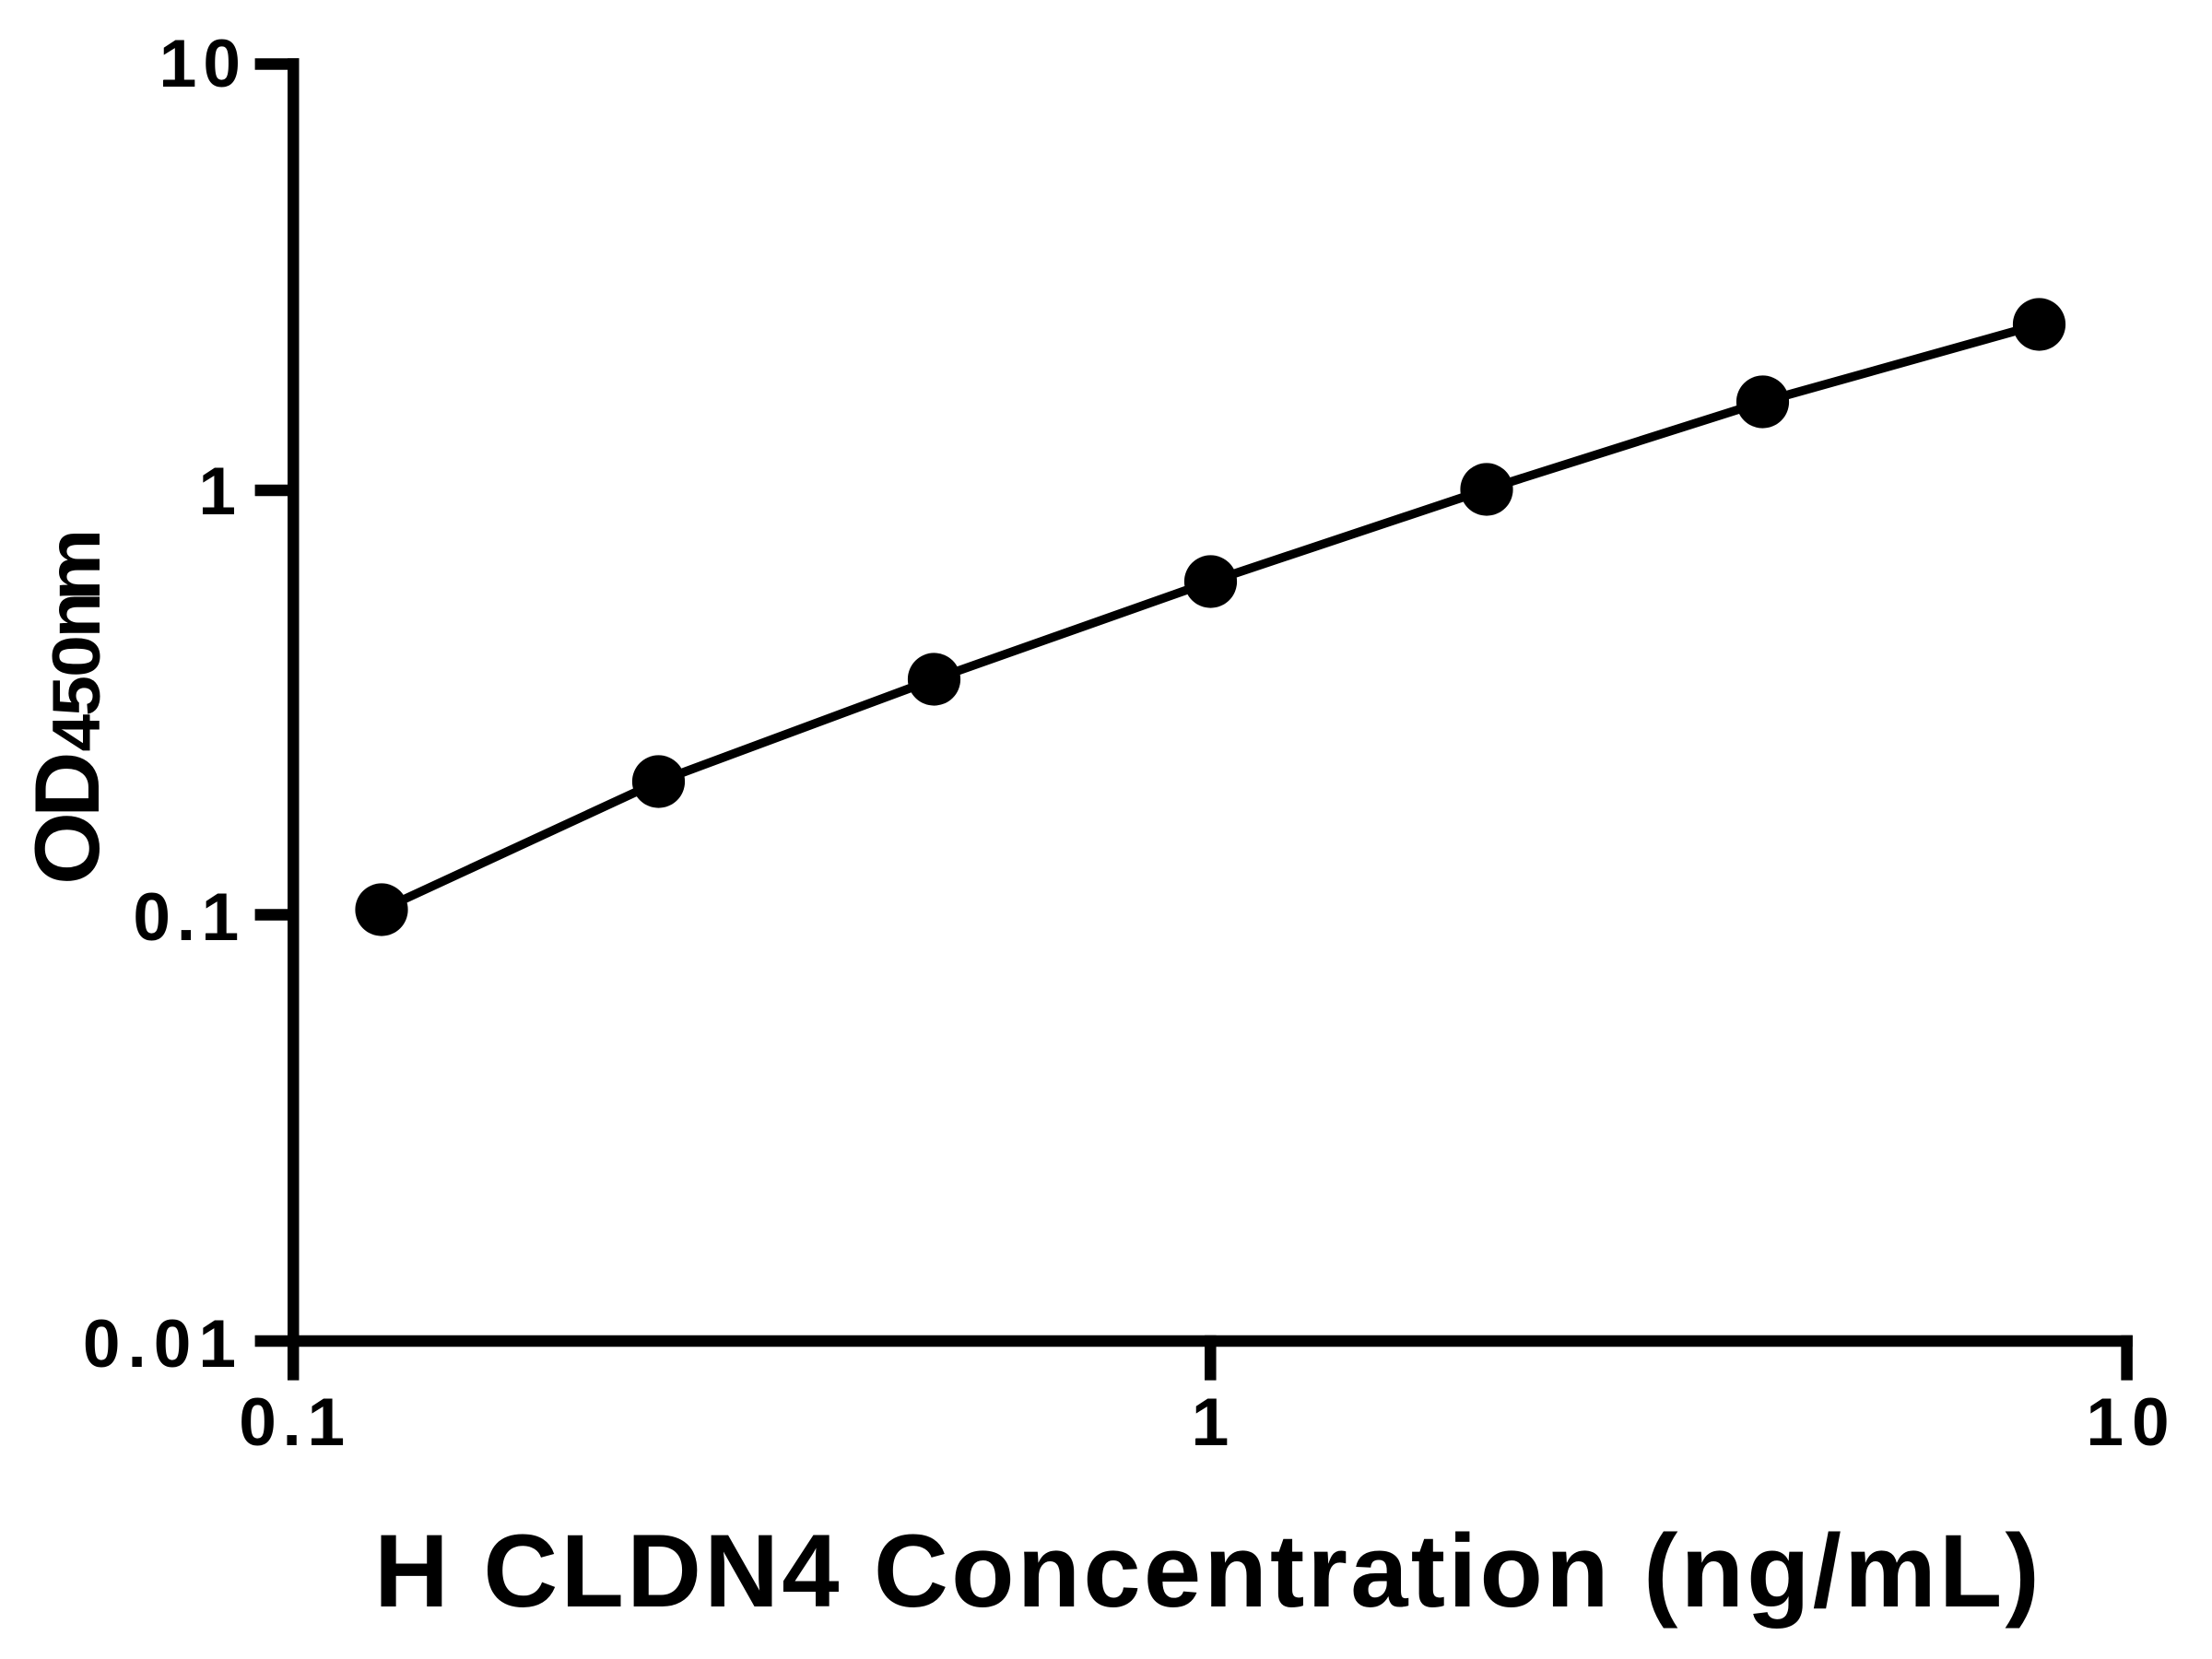 The height and width of the screenshot is (1659, 2212). Describe the element at coordinates (77, 733) in the screenshot. I see `svg-text: 4` at that location.